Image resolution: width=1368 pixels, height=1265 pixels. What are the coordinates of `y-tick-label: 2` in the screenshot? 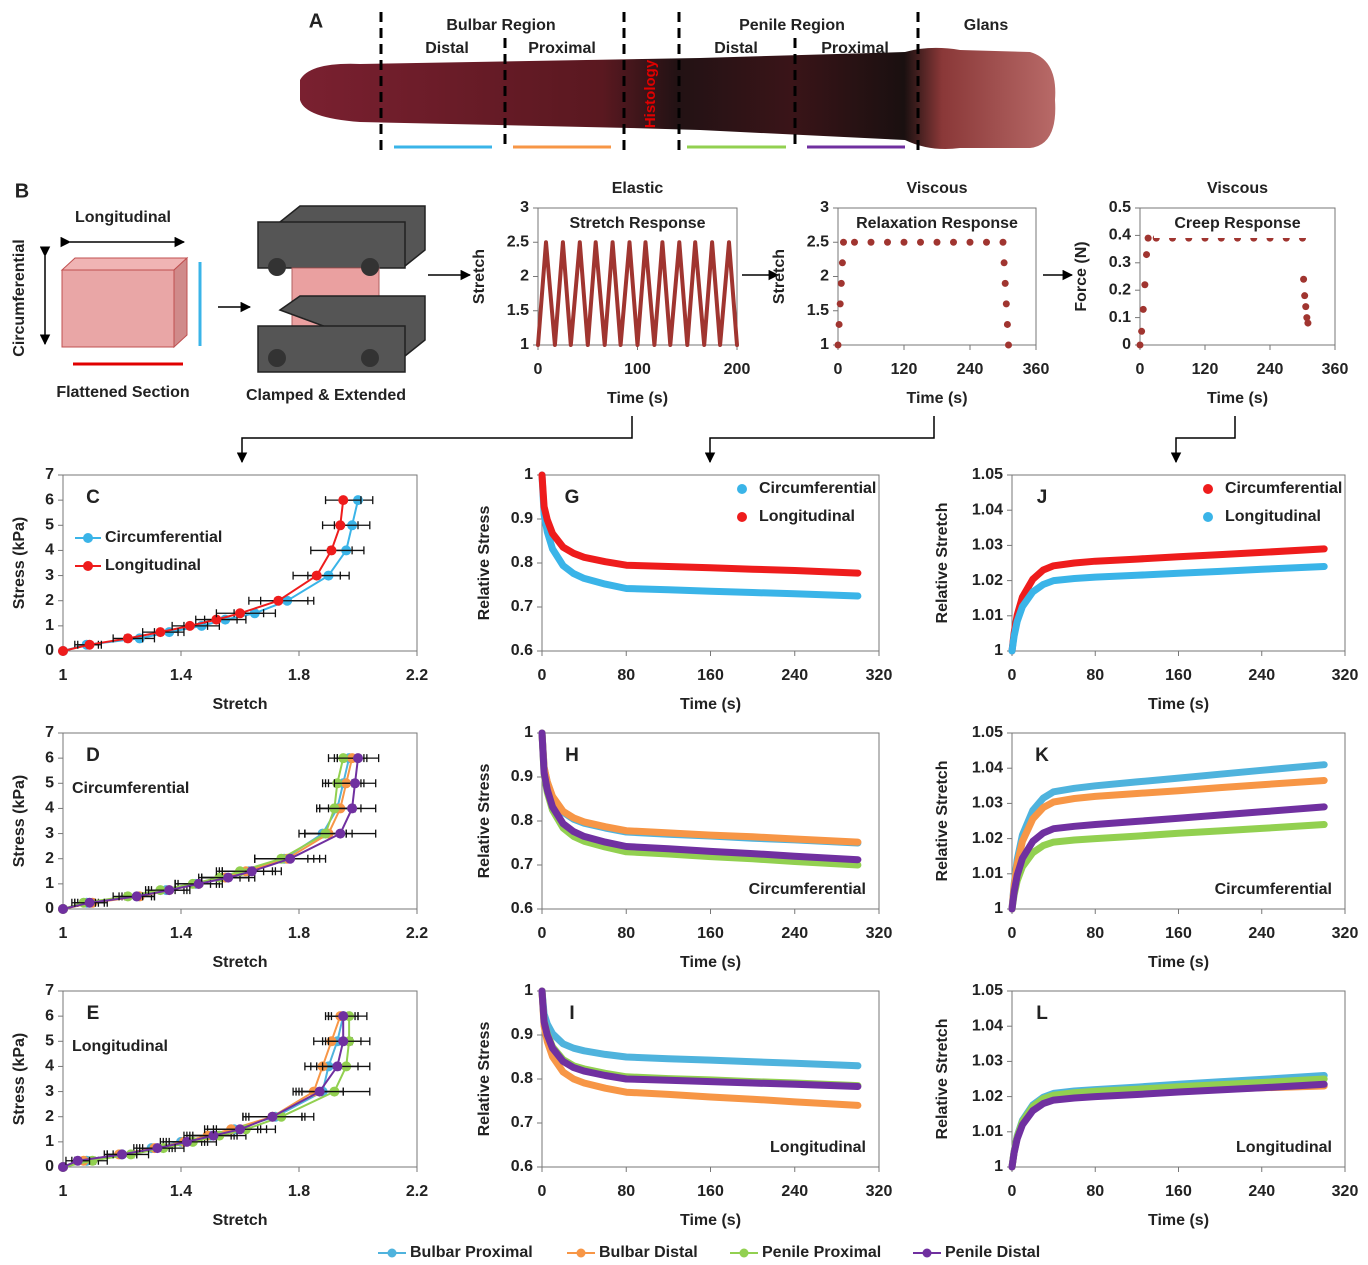 It's located at (49, 858).